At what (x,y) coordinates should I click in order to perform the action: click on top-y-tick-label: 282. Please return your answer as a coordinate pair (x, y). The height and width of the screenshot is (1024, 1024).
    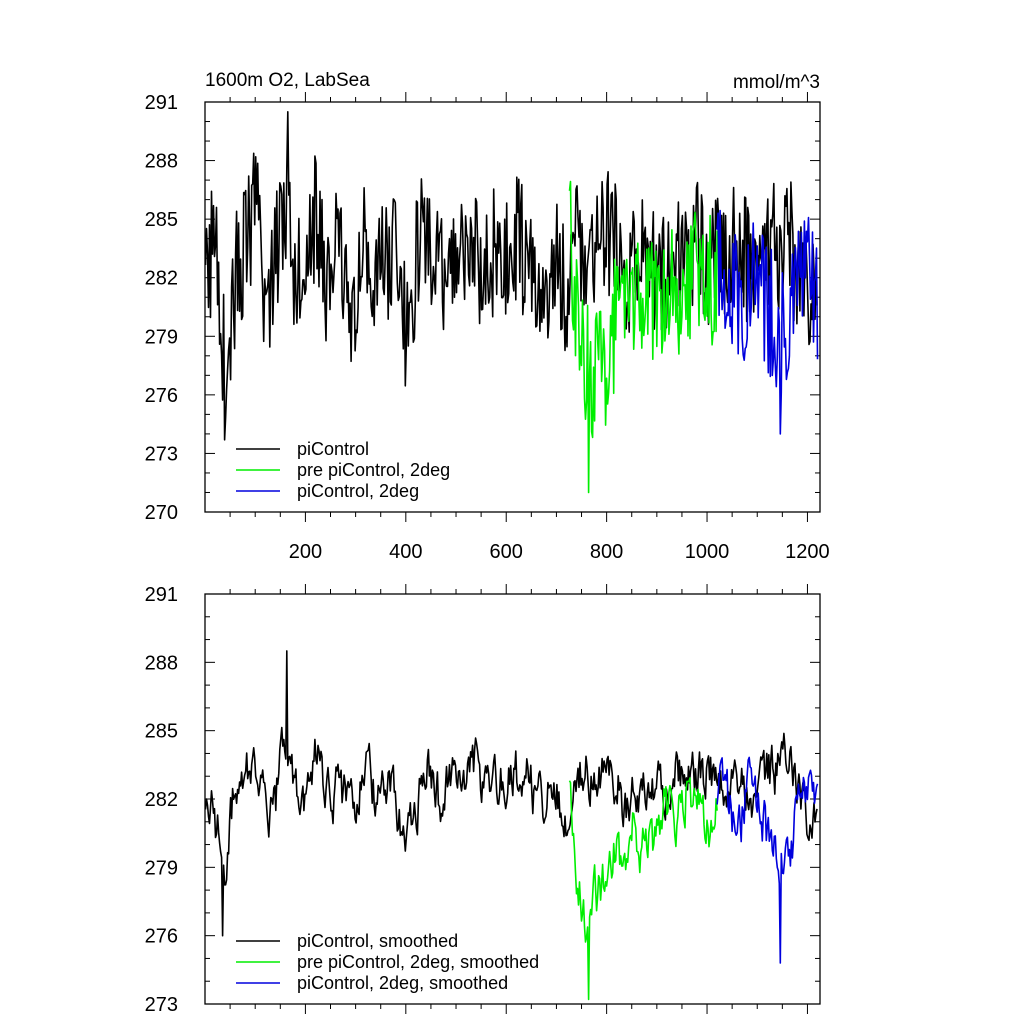
    Looking at the image, I should click on (161, 279).